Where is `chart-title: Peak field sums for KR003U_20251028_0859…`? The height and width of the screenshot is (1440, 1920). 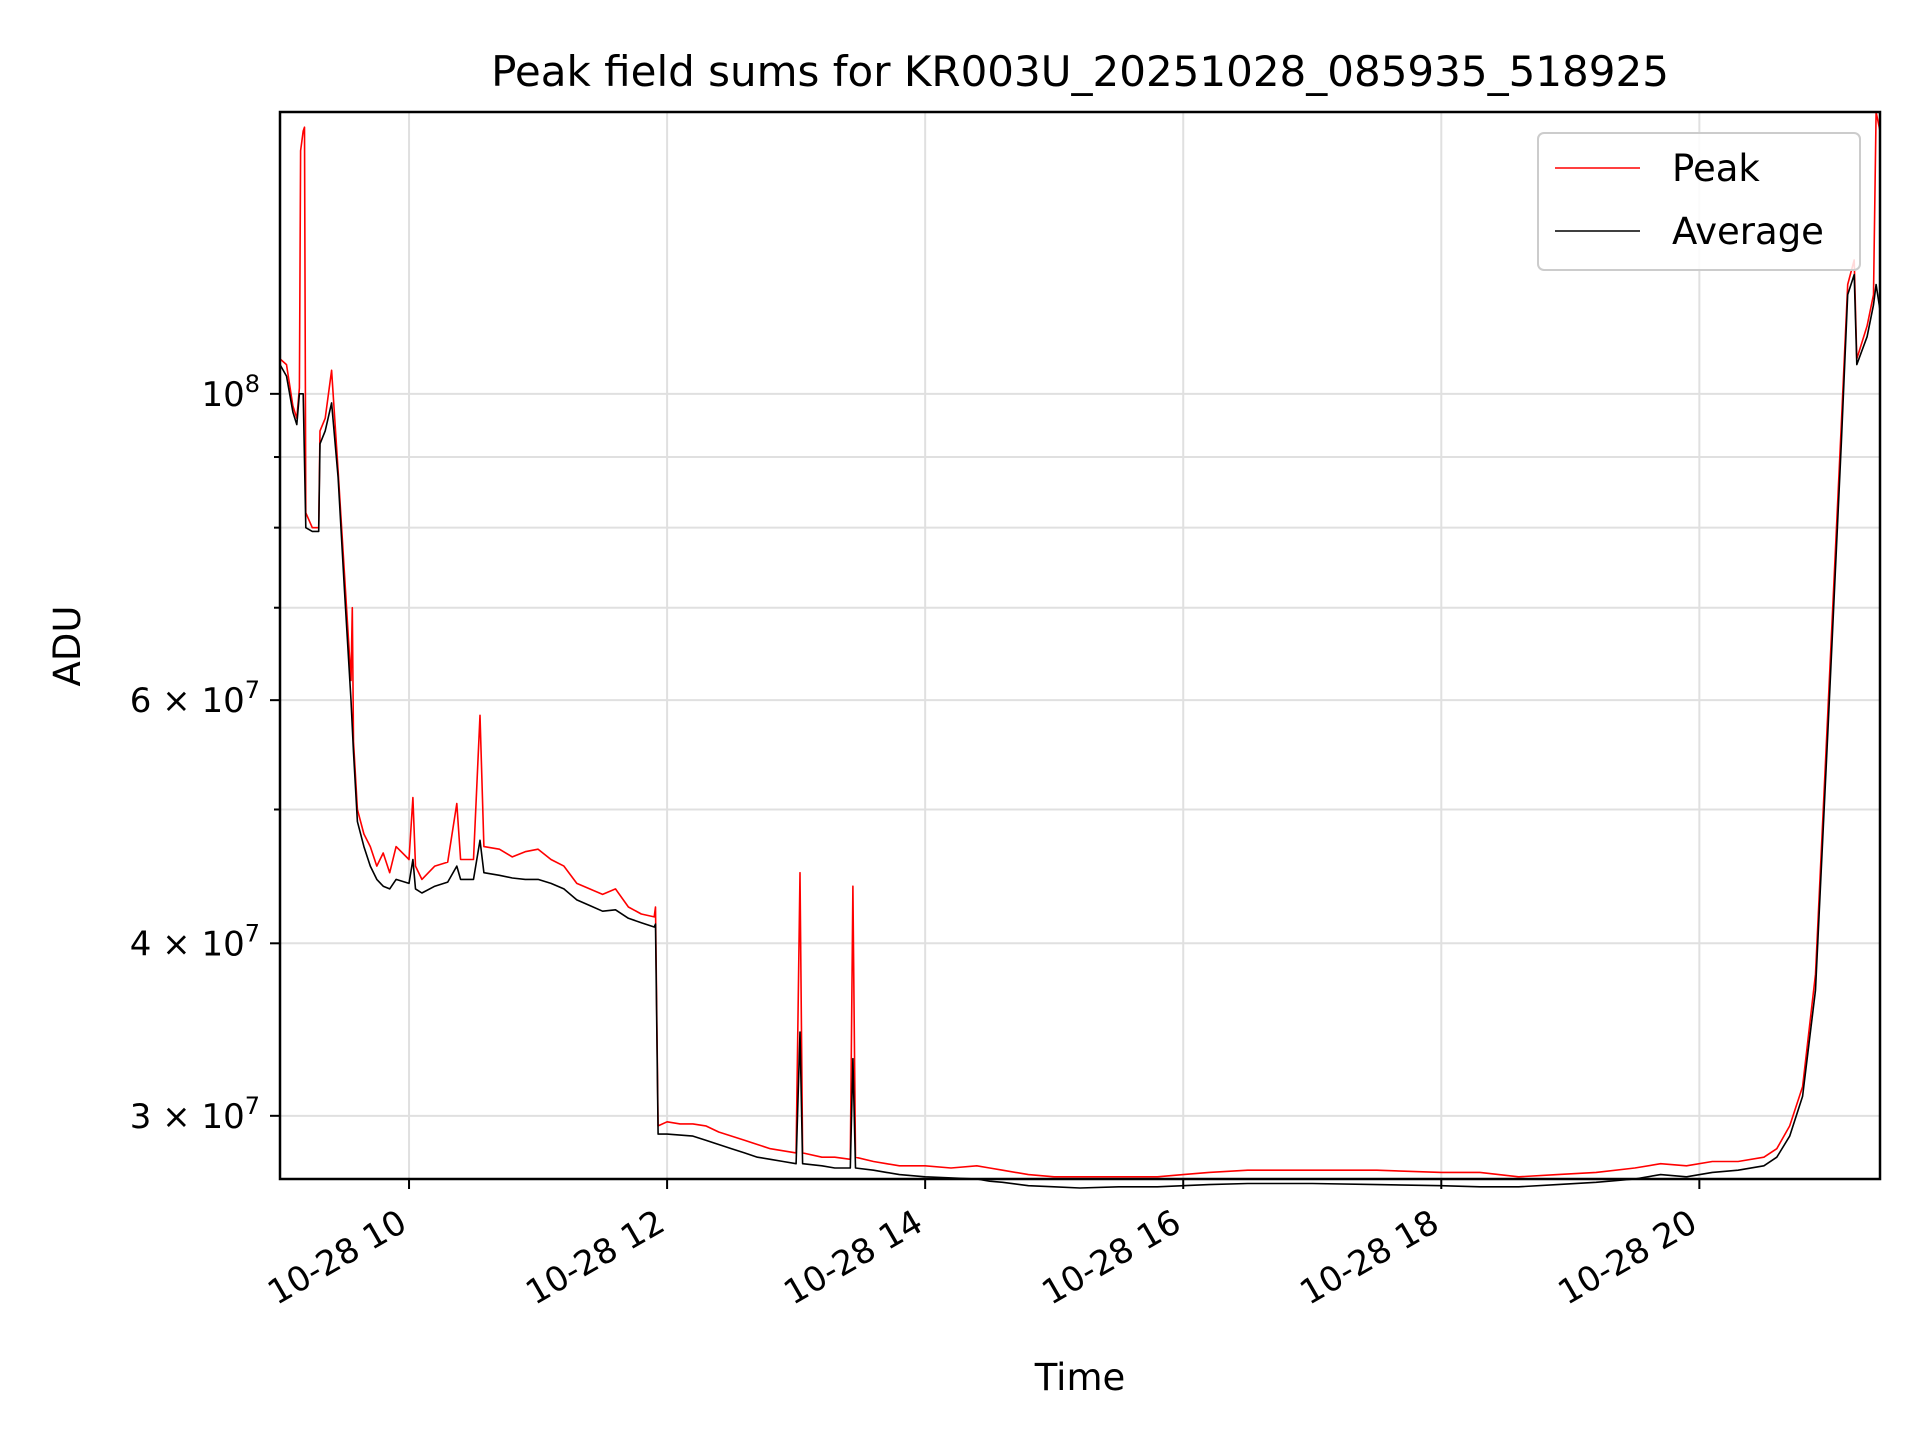 chart-title: Peak field sums for KR003U_20251028_0859… is located at coordinates (1080, 71).